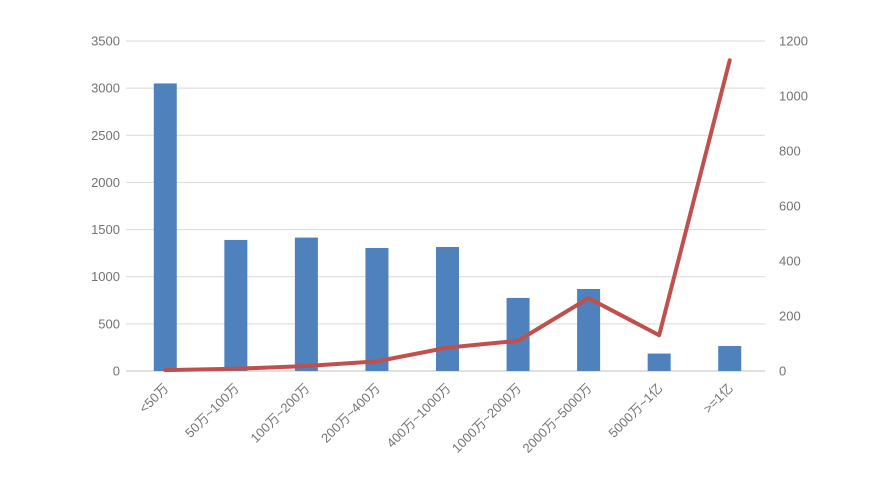  I want to click on x-axis-label: >=1亿, so click(718, 399).